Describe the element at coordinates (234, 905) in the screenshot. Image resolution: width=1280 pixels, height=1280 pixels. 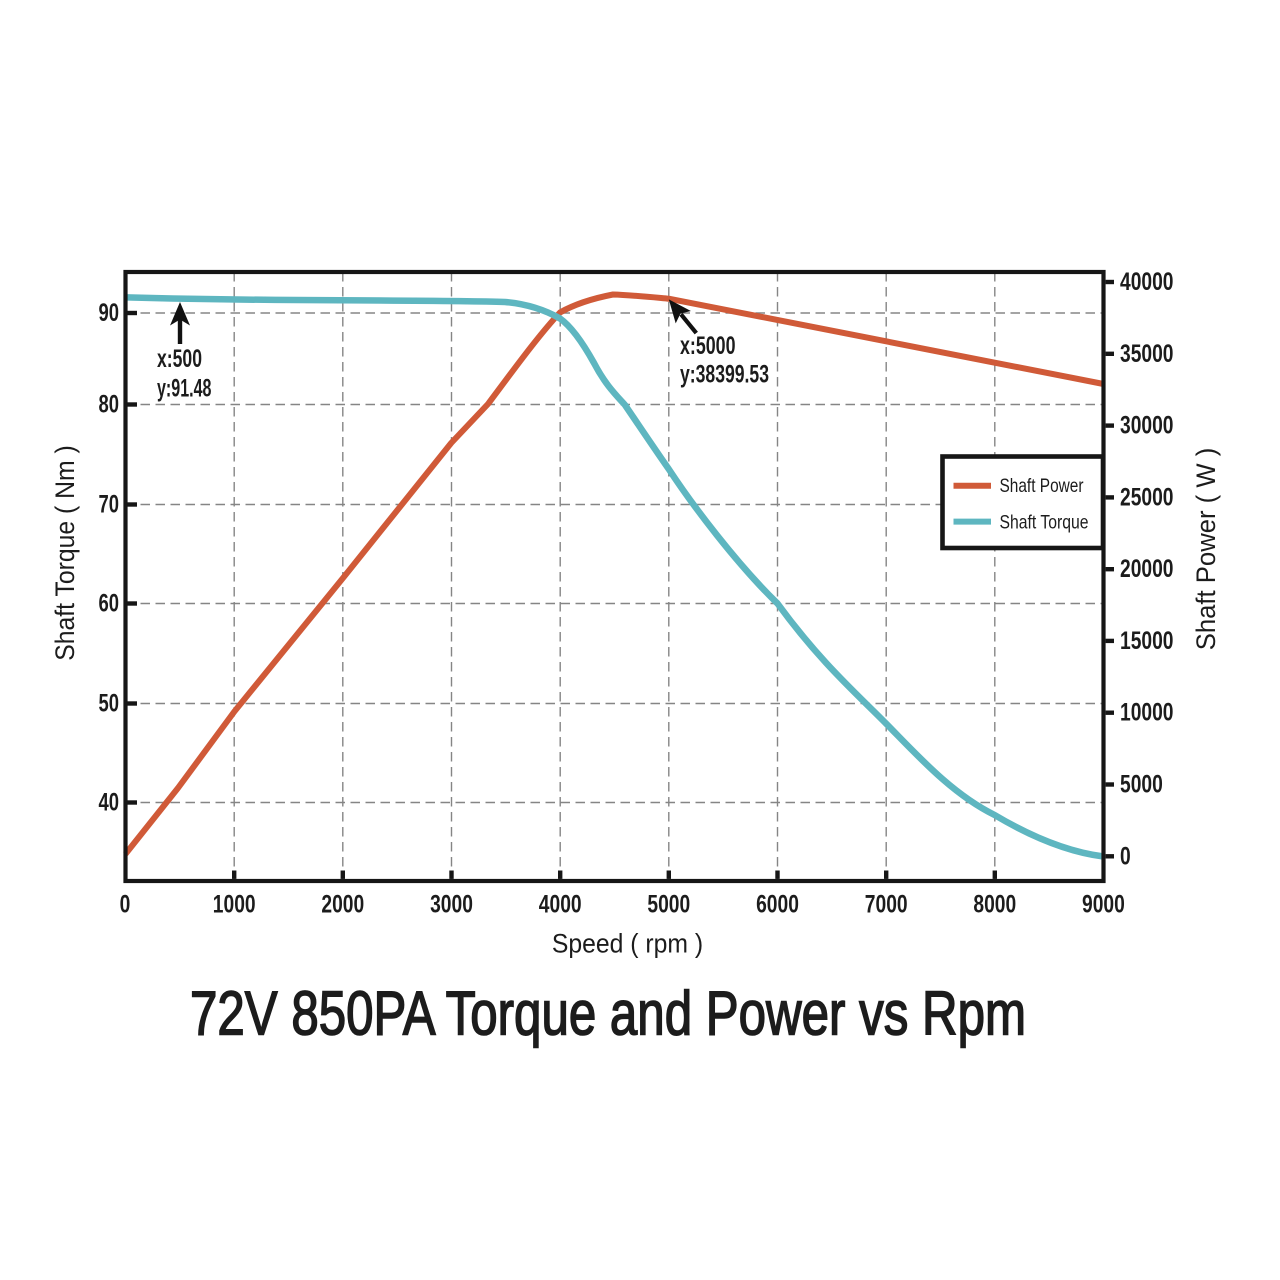
I see `svg-text: 1000` at that location.